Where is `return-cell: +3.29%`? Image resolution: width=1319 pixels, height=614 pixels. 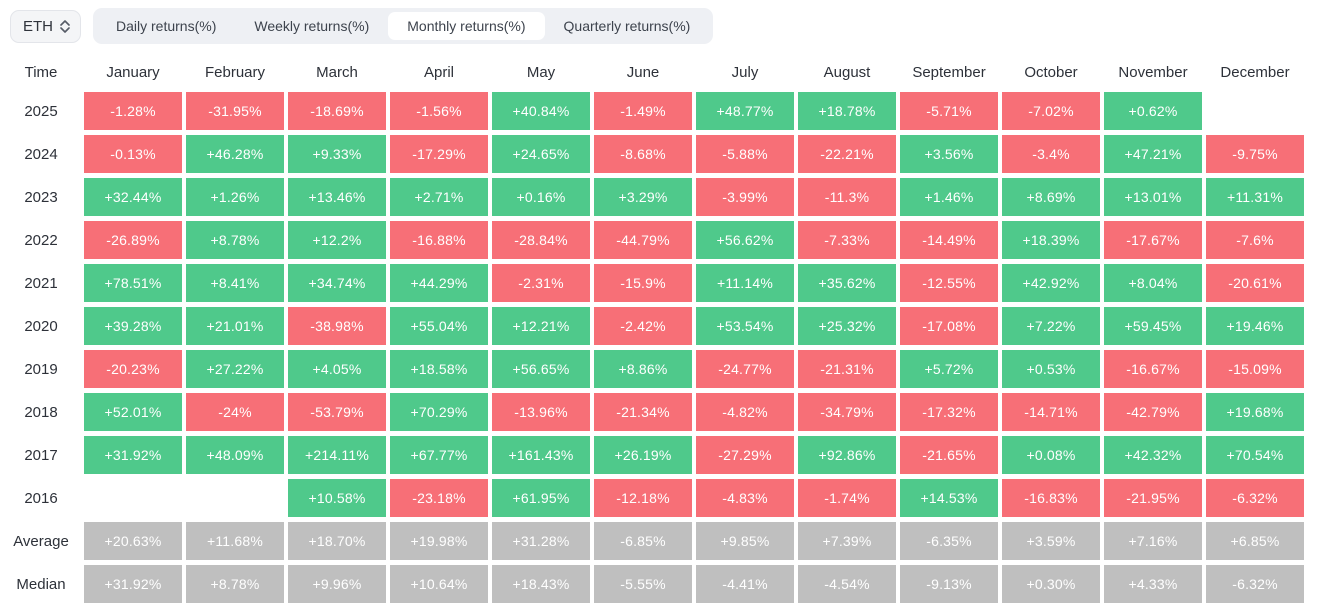 return-cell: +3.29% is located at coordinates (643, 197).